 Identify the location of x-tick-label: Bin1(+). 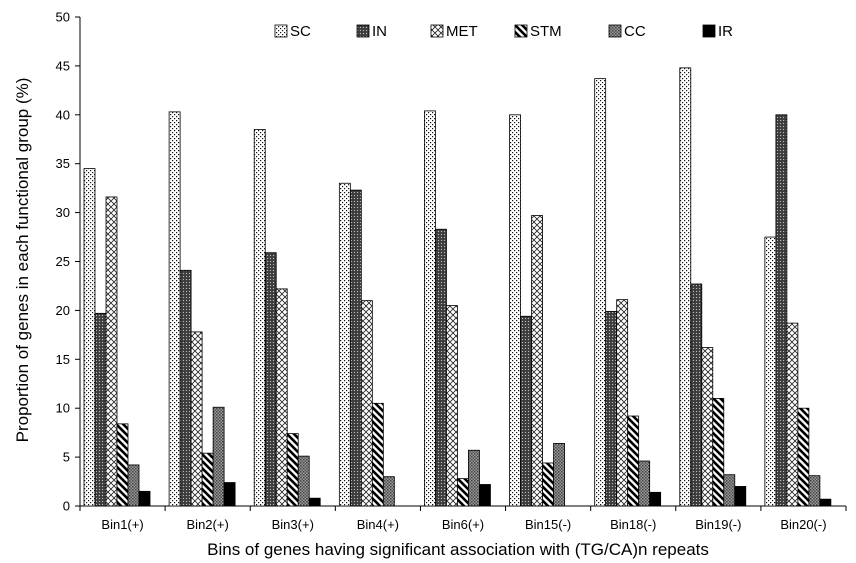
(122, 524).